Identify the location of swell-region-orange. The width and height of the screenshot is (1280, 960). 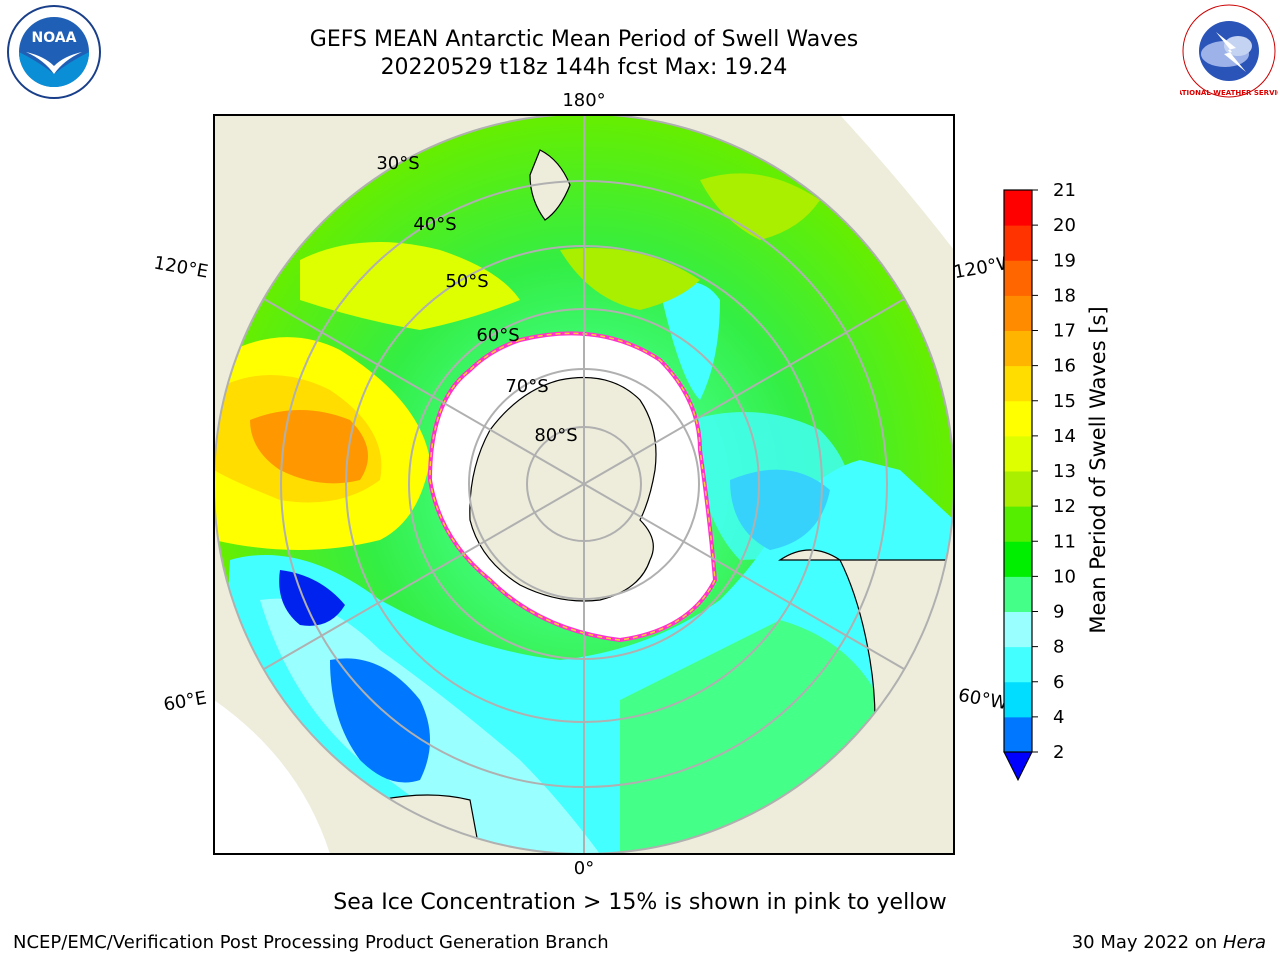
(309, 447).